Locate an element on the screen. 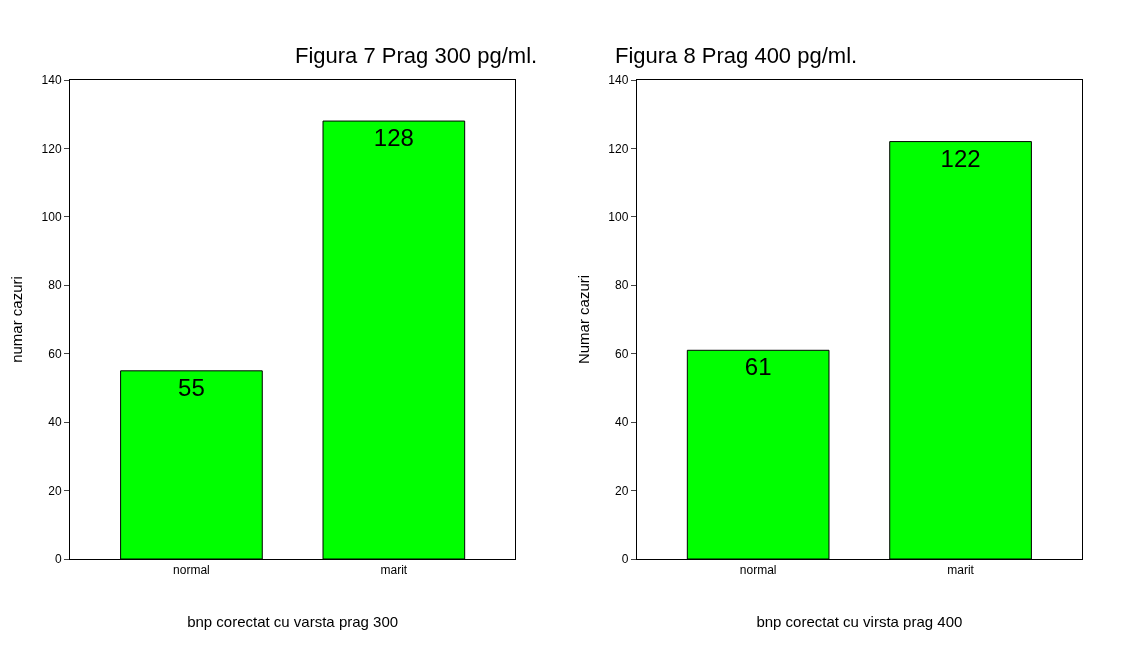 This screenshot has height=659, width=1122. data-label: 61 is located at coordinates (758, 367).